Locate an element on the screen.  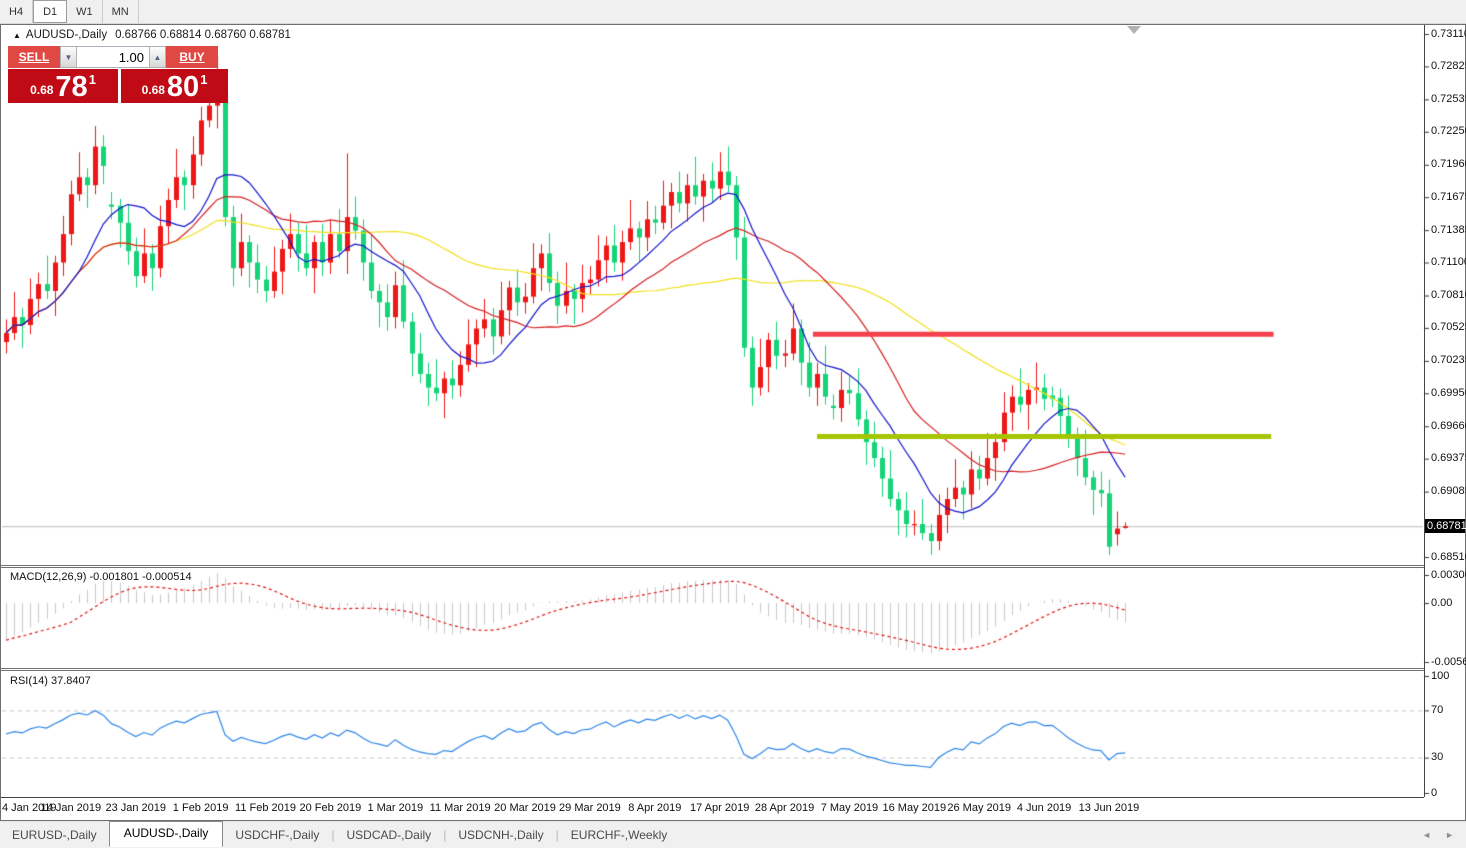
date-tick-label: 26 May 2019 is located at coordinates (979, 808).